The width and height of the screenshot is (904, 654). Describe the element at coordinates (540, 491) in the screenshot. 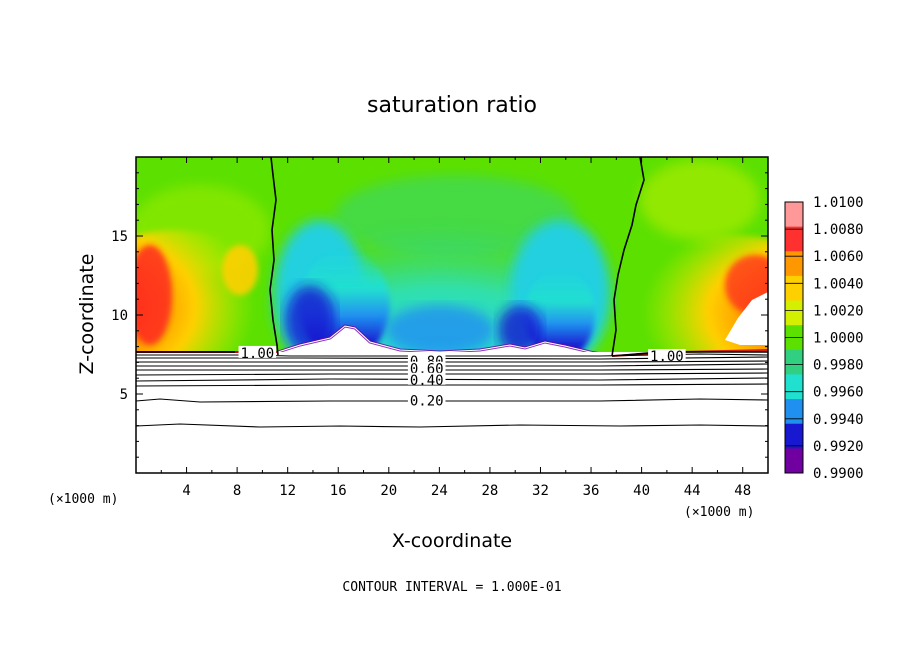

I see `x-tick-label: 32` at that location.